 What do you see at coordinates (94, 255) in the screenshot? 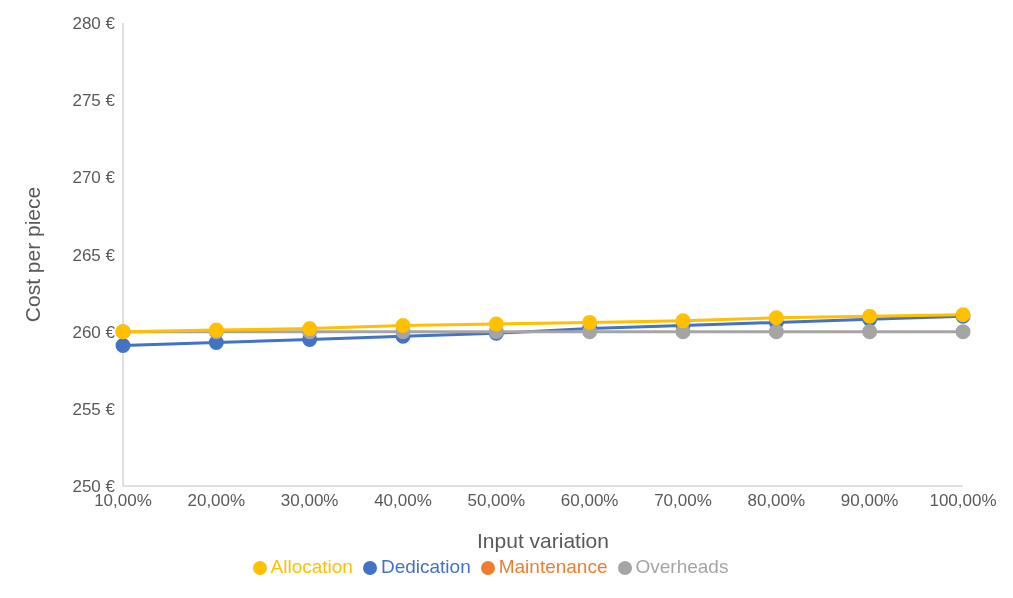
I see `y-tick-label: 265 €` at bounding box center [94, 255].